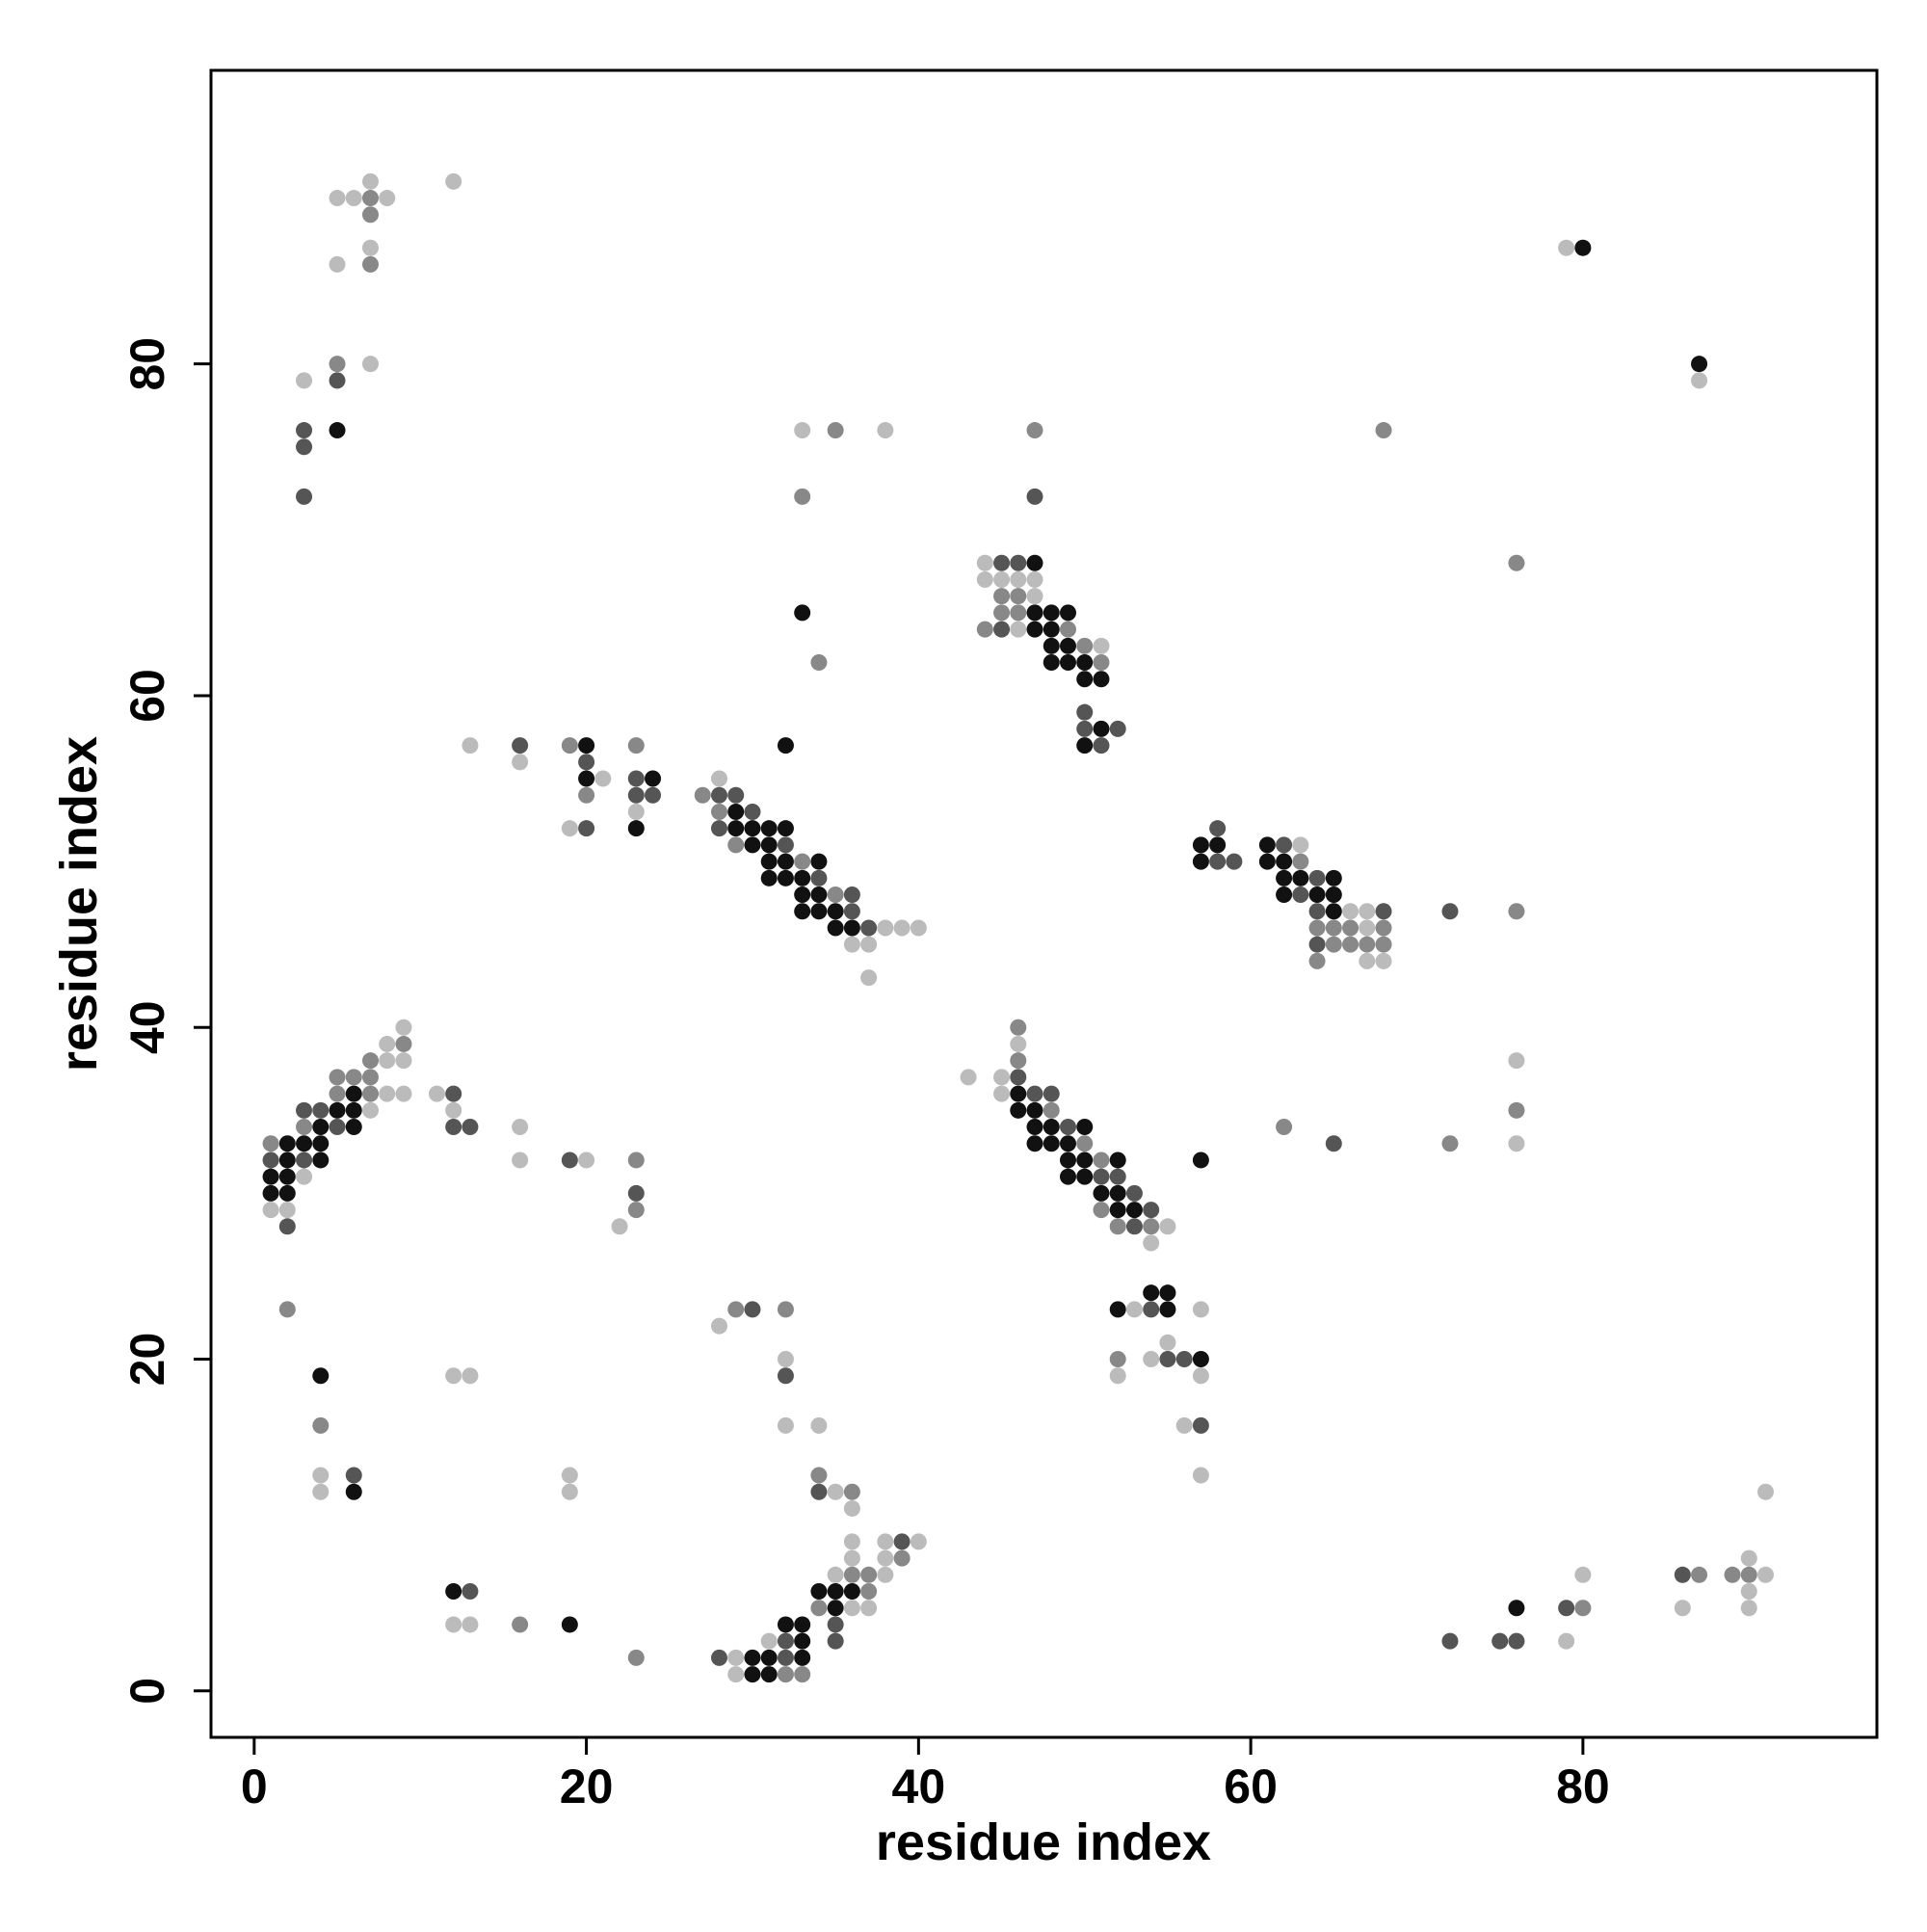  What do you see at coordinates (1043, 1842) in the screenshot?
I see `x-axis-title: residue index` at bounding box center [1043, 1842].